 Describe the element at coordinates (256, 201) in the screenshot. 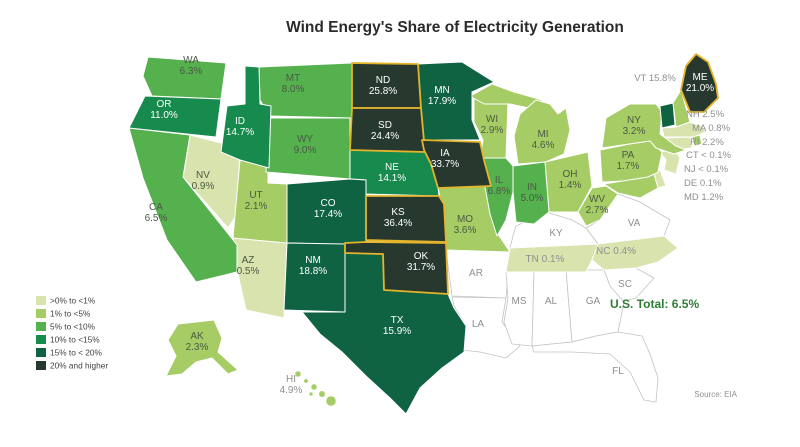

I see `state-label-UT: UT 2.1%` at that location.